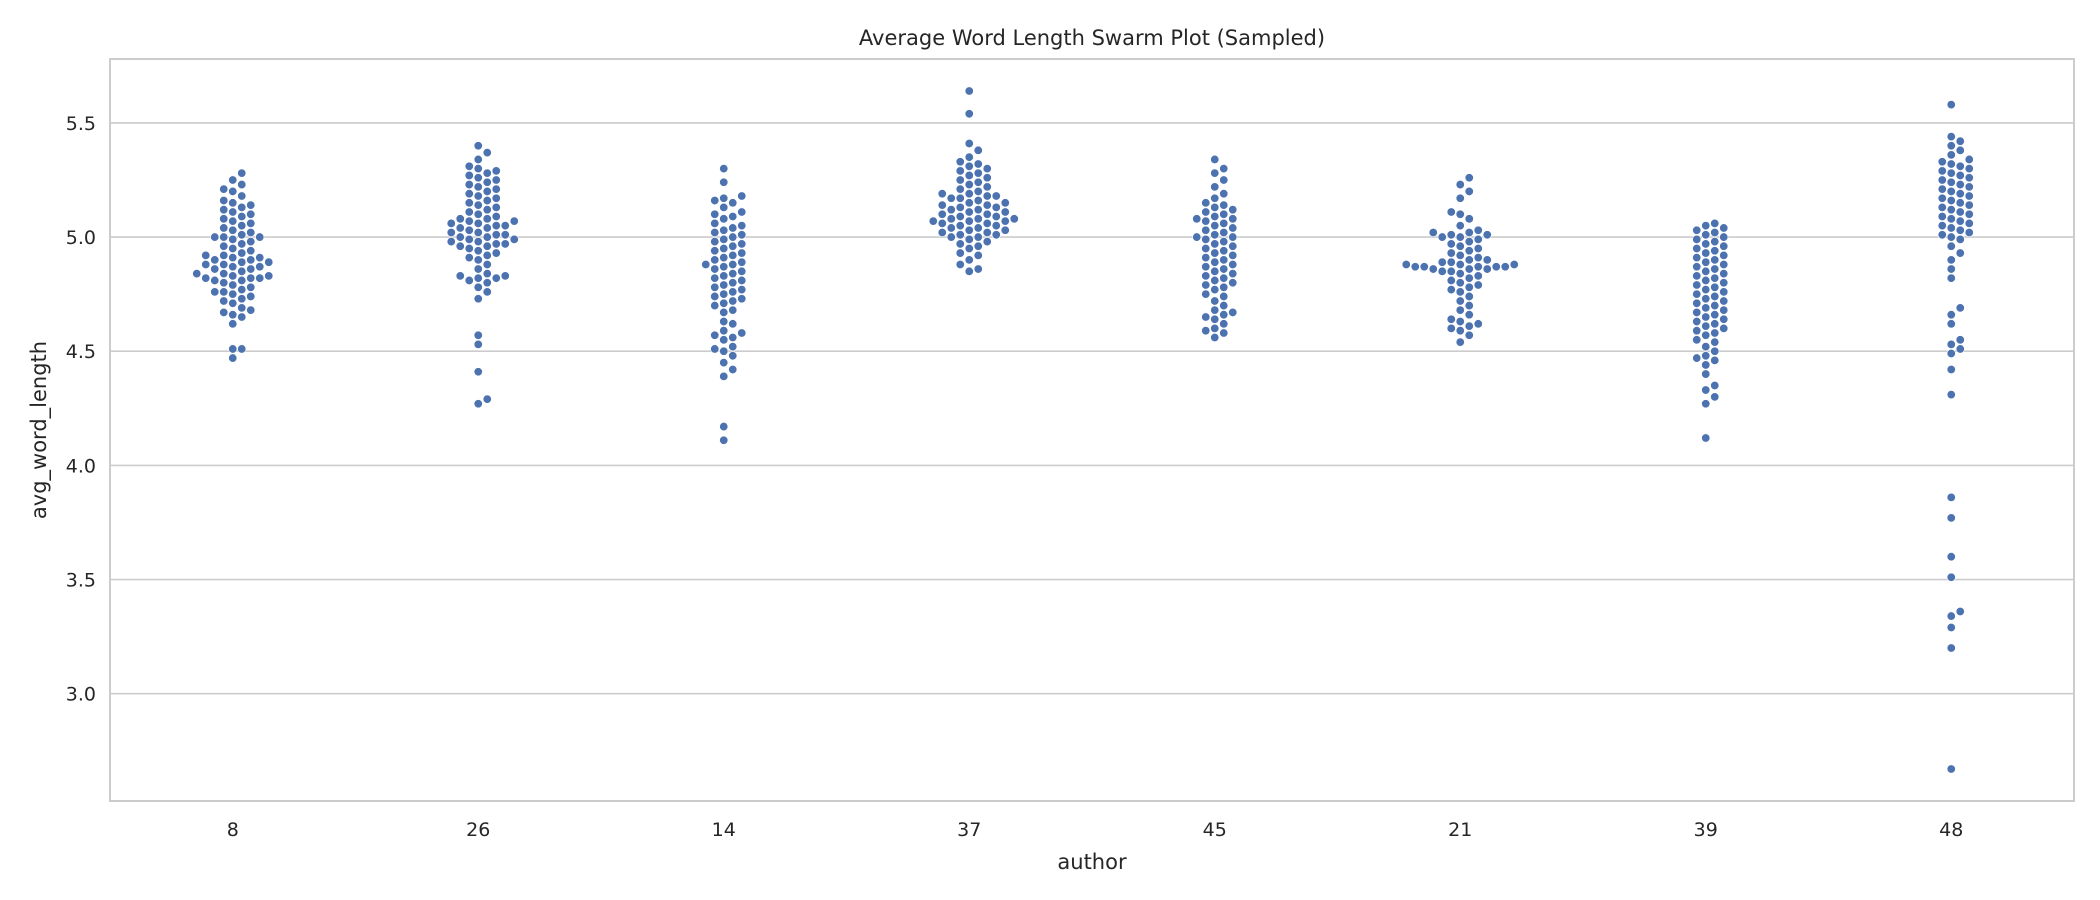  Describe the element at coordinates (478, 830) in the screenshot. I see `x-tick-label: 26` at that location.